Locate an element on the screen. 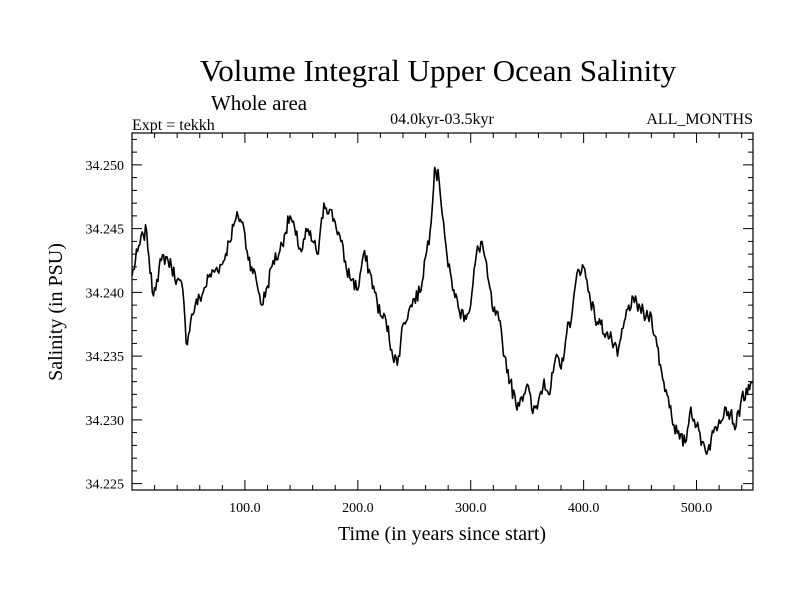 The height and width of the screenshot is (600, 800). y-tick-label: 34.250 is located at coordinates (105, 166).